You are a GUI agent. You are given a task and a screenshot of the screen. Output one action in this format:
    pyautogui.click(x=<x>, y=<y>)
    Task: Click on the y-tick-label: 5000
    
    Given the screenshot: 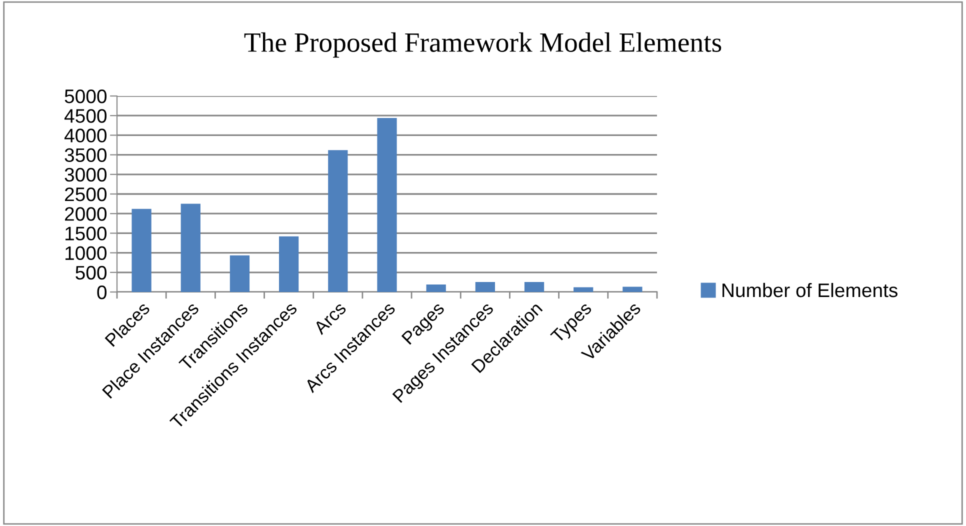 What is the action you would take?
    pyautogui.click(x=85, y=96)
    